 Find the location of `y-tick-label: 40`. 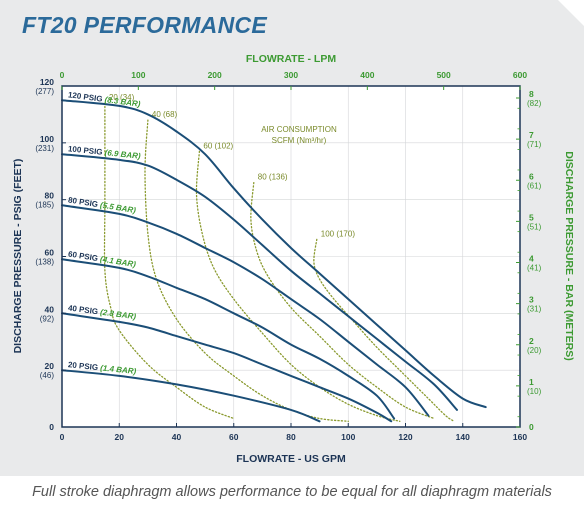

y-tick-label: 40 is located at coordinates (50, 309).